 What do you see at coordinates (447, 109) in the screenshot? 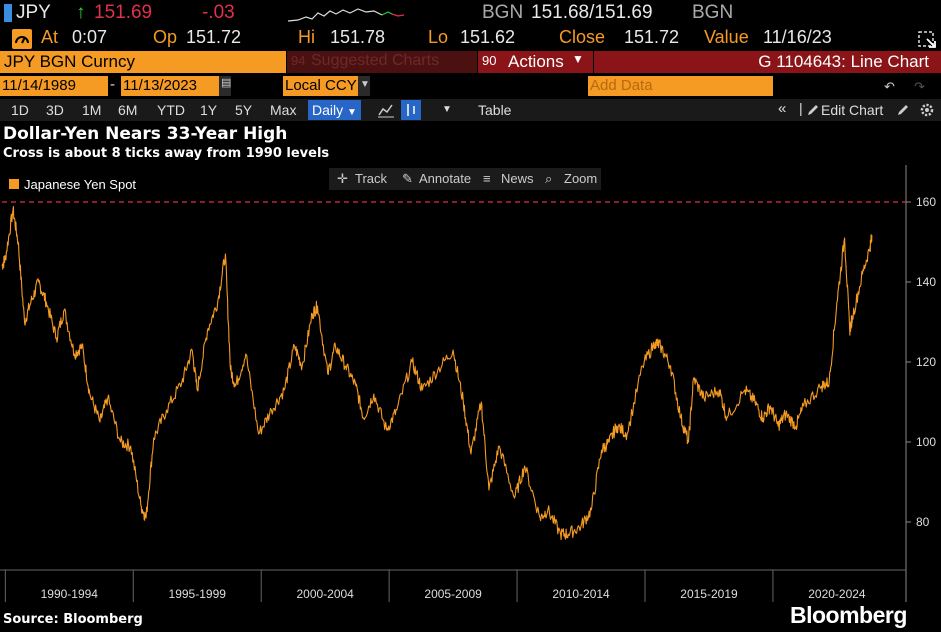
I see `chart-type-dropdown-icon: ▼` at bounding box center [447, 109].